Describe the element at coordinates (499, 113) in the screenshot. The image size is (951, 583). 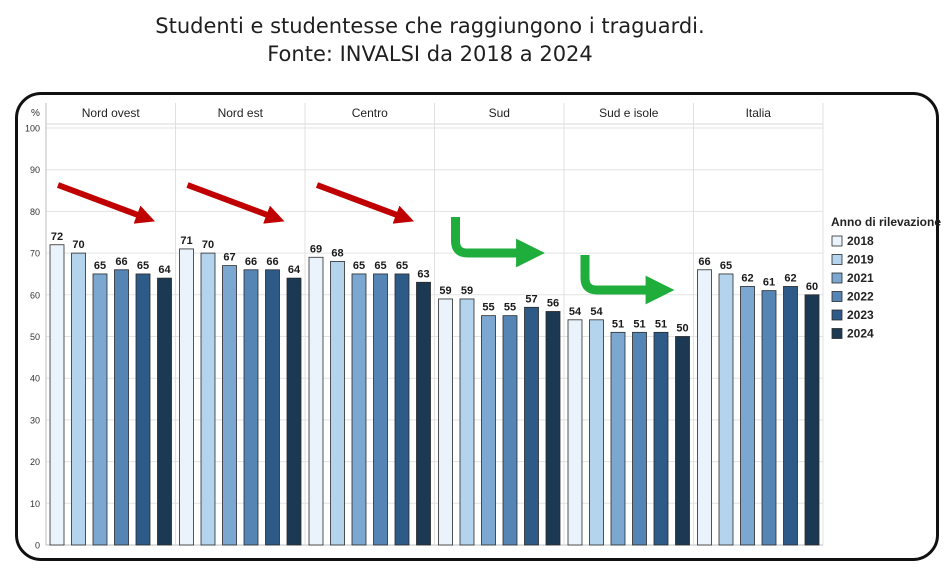
I see `group-label: Sud` at that location.